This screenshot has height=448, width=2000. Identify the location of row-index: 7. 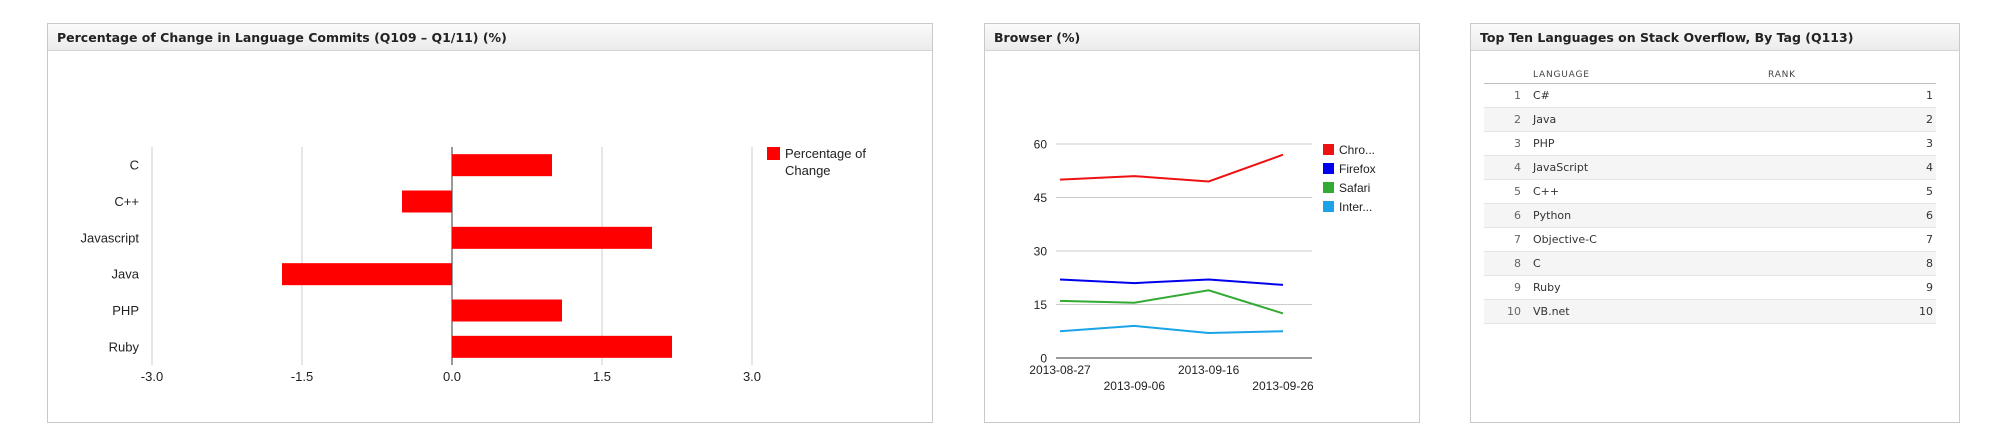
(1508, 239).